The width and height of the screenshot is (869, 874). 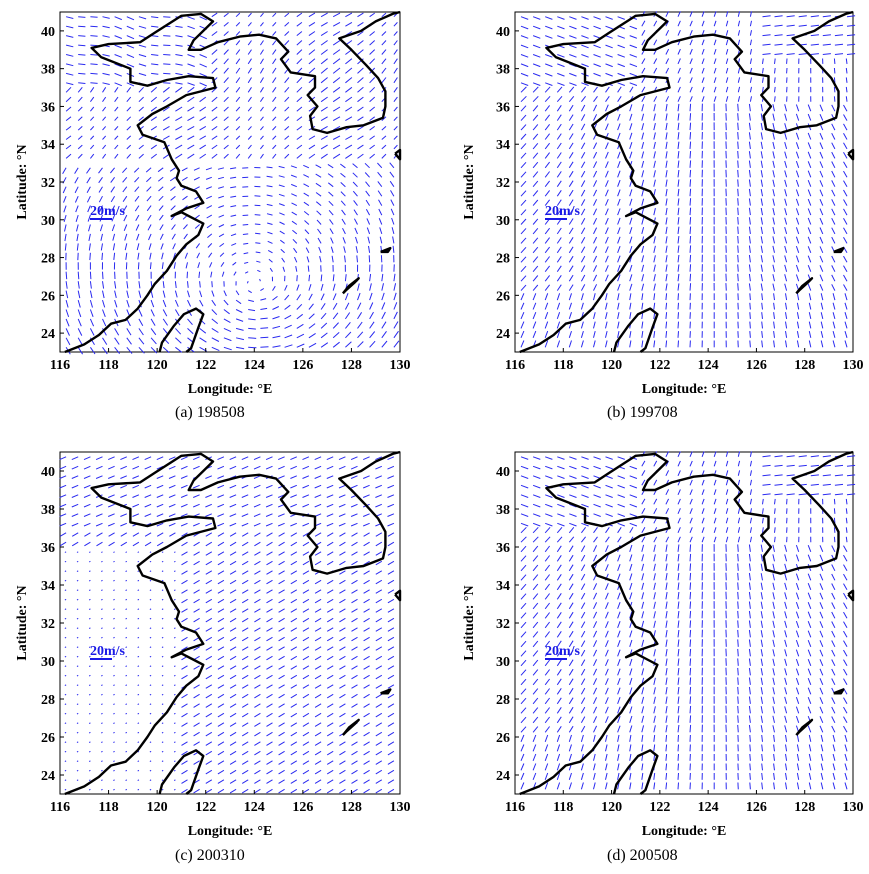 What do you see at coordinates (210, 855) in the screenshot?
I see `caption-c: (c) 200310` at bounding box center [210, 855].